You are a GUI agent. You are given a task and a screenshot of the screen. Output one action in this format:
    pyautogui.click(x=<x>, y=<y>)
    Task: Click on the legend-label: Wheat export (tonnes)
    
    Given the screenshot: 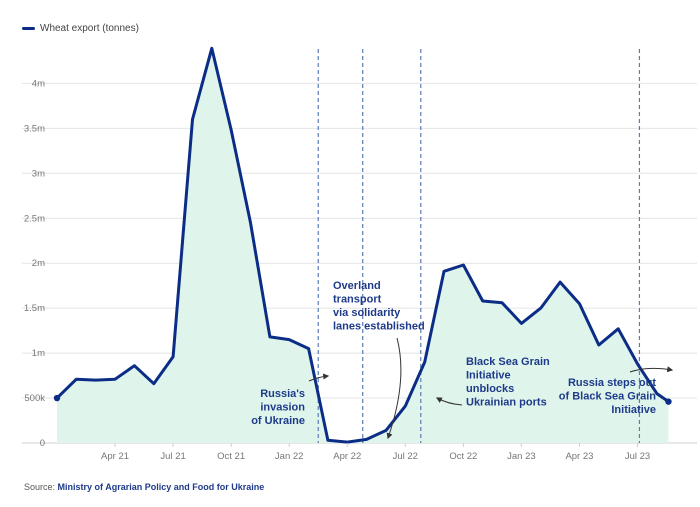 What is the action you would take?
    pyautogui.click(x=89, y=28)
    